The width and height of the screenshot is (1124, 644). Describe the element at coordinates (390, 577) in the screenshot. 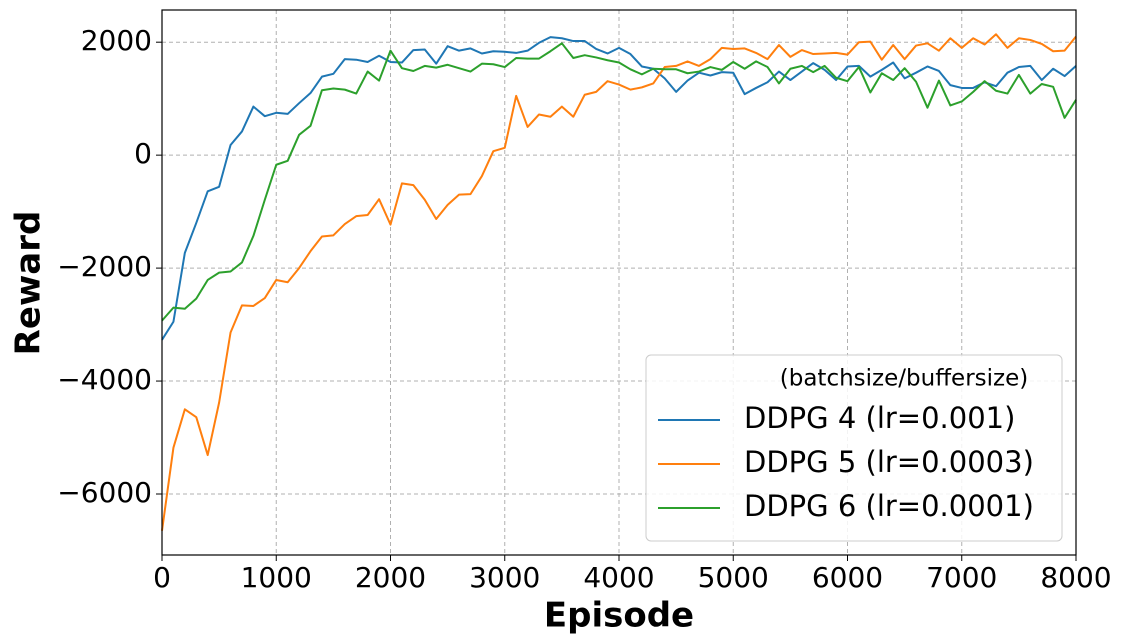

I see `x-tick-label: 2000` at that location.